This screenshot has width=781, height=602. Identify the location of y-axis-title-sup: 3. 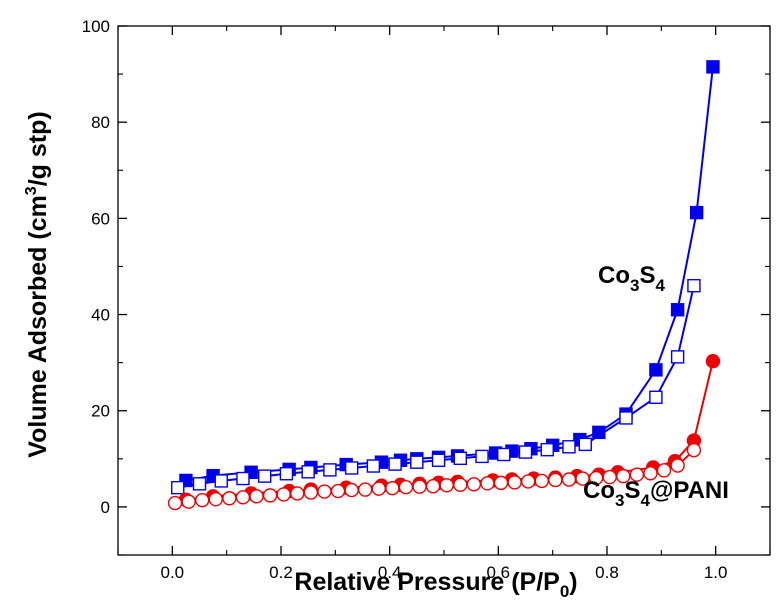
(31, 190).